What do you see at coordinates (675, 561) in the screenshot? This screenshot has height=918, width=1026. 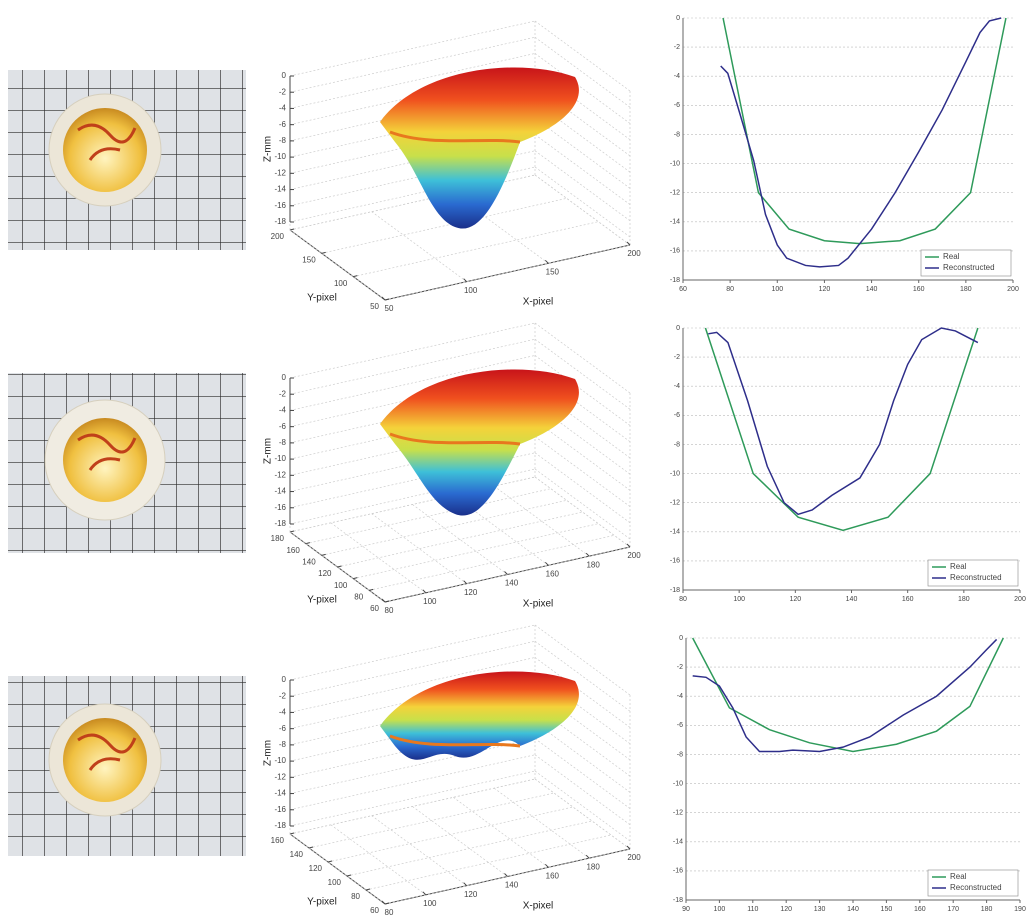 I see `y-tick-label: -16` at bounding box center [675, 561].